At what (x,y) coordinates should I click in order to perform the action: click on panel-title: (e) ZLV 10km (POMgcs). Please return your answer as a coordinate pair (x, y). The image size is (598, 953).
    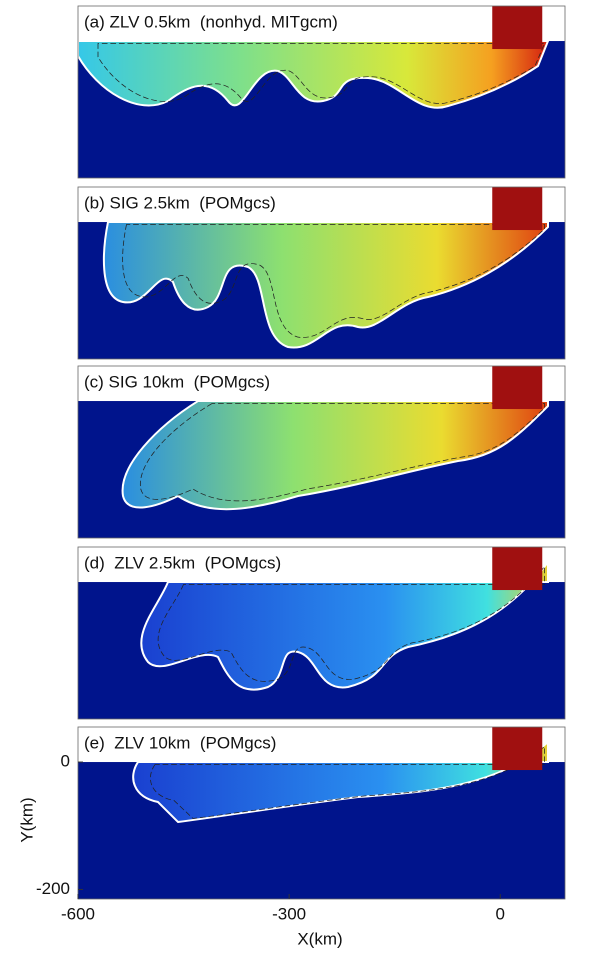
    Looking at the image, I should click on (180, 742).